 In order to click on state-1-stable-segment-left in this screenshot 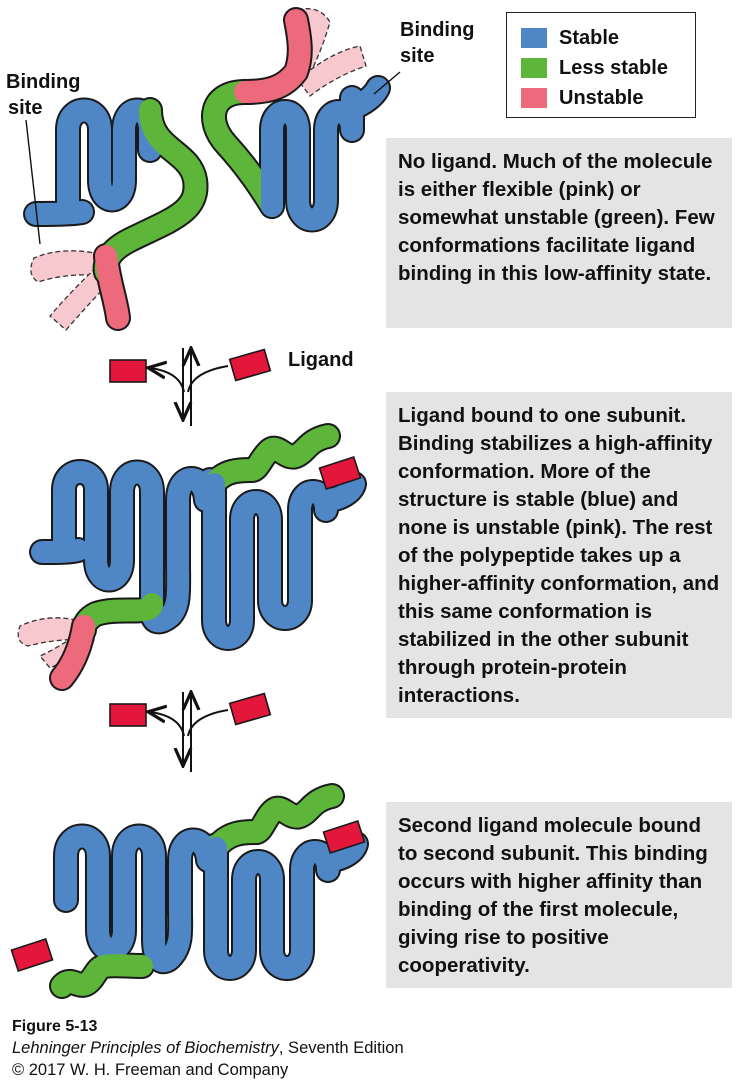, I will do `click(93, 162)`.